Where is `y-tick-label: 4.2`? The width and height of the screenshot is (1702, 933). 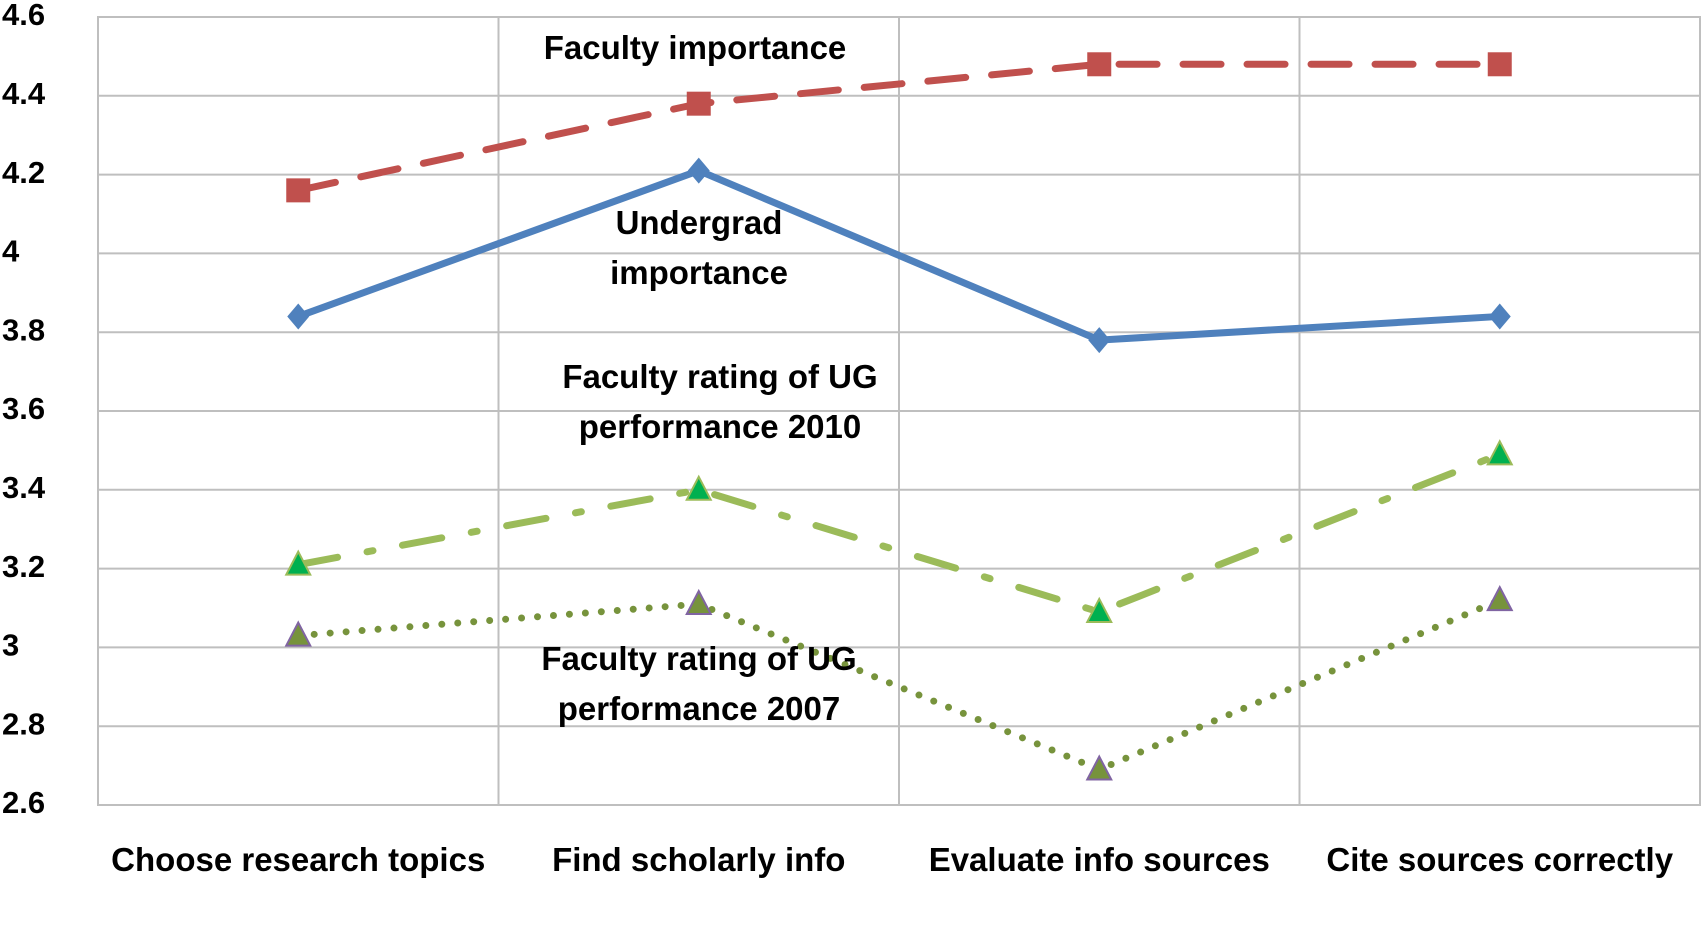
y-tick-label: 4.2 is located at coordinates (23, 172).